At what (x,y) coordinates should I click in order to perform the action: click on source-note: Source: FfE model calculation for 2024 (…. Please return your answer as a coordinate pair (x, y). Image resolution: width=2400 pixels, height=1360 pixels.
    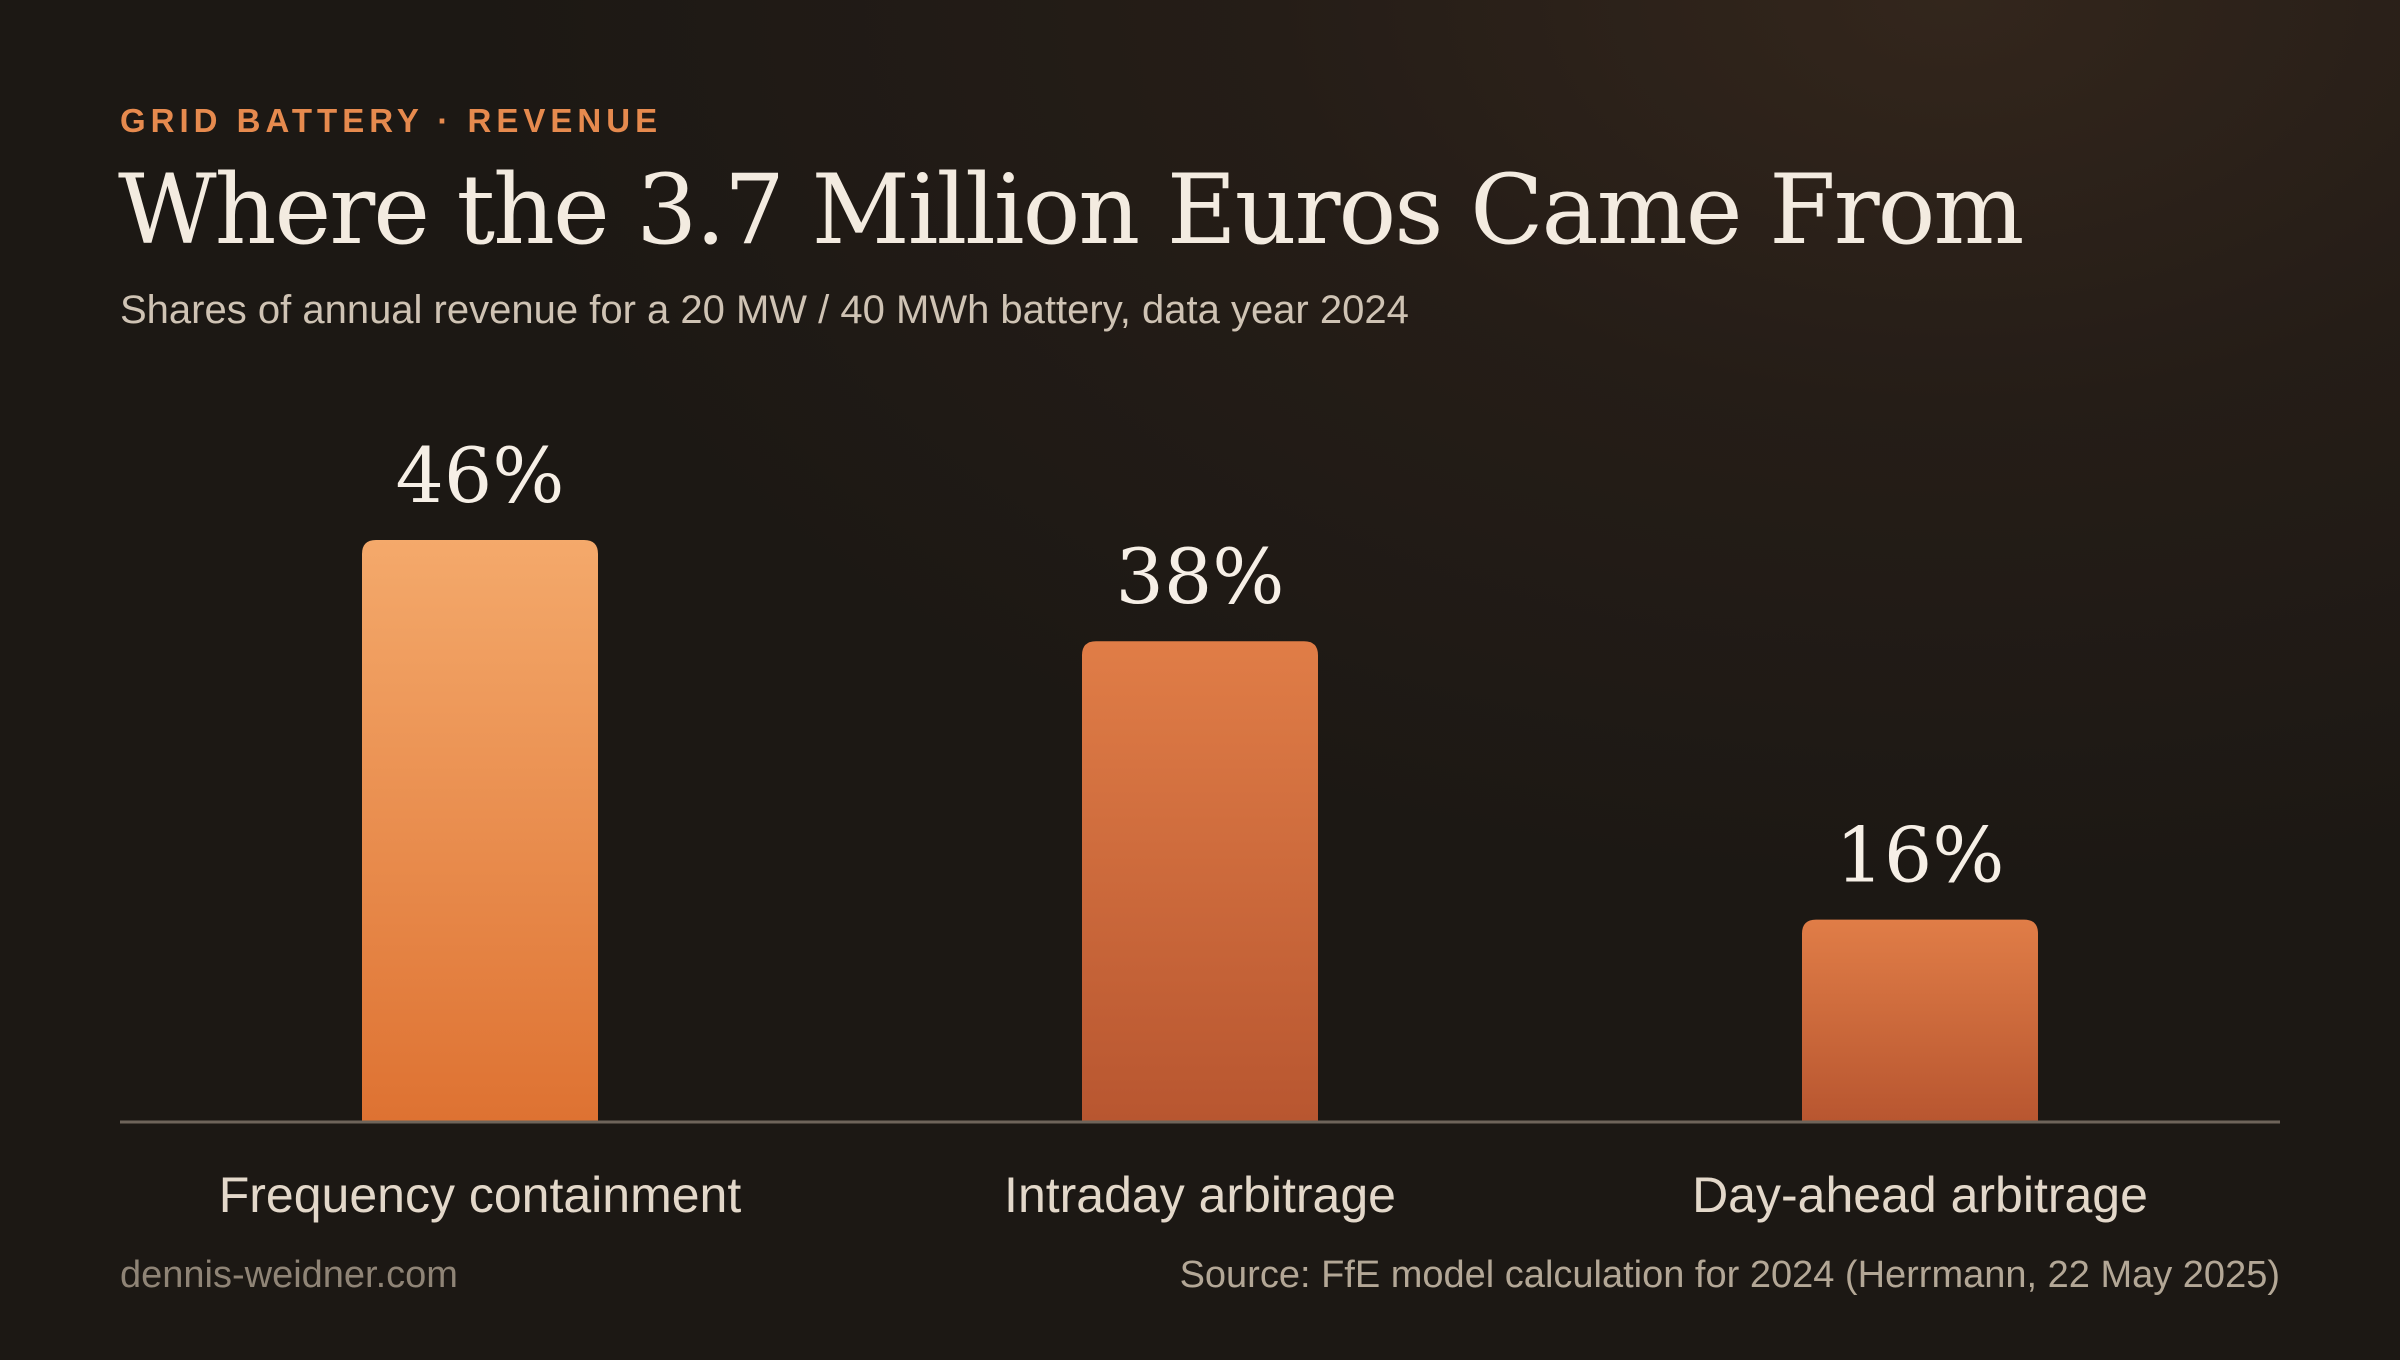
    Looking at the image, I should click on (1729, 1275).